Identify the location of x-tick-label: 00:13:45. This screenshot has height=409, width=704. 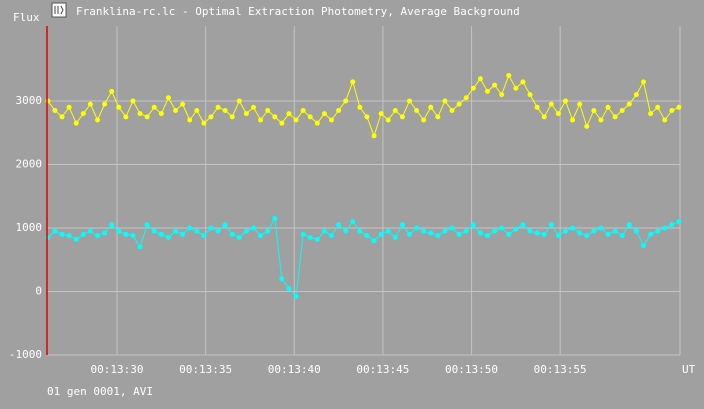
(382, 369).